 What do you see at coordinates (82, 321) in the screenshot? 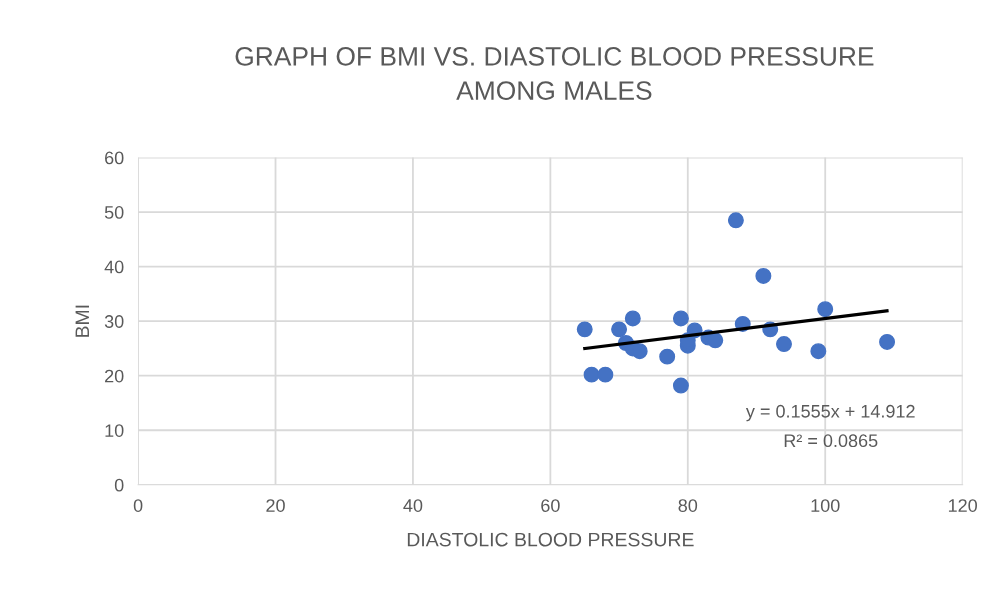
I see `y-axis-title: BMI` at bounding box center [82, 321].